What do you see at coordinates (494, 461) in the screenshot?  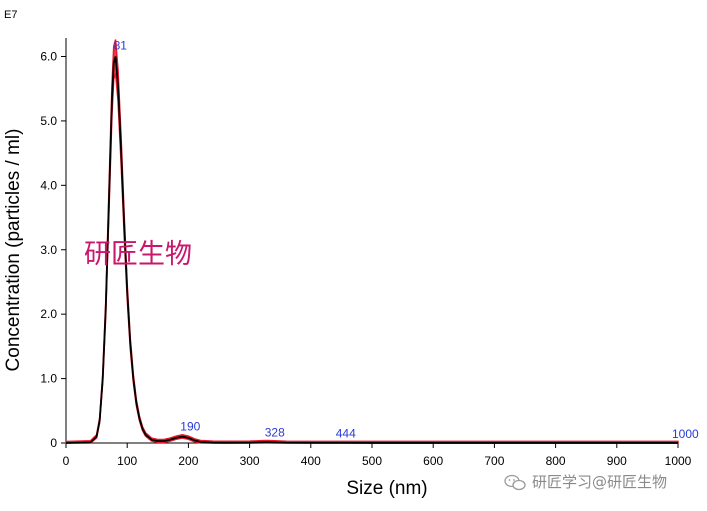 I see `x-tick-label: 700` at bounding box center [494, 461].